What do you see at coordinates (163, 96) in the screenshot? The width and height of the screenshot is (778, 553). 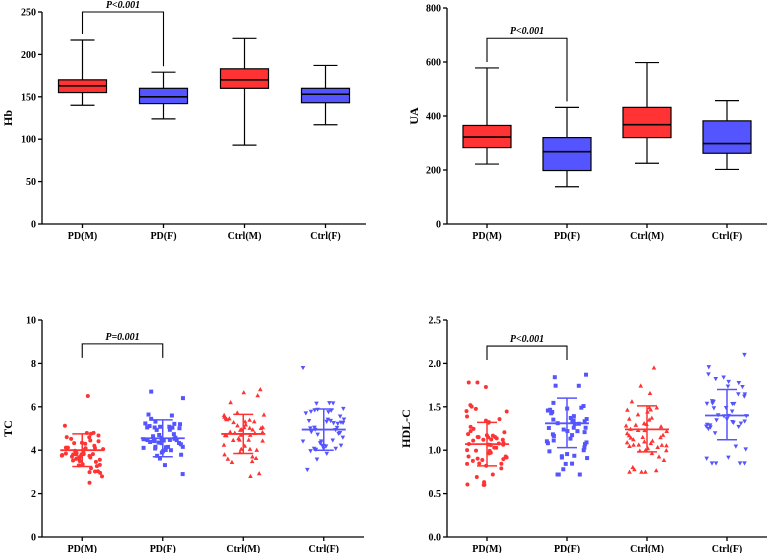 I see `box-PD(F)` at bounding box center [163, 96].